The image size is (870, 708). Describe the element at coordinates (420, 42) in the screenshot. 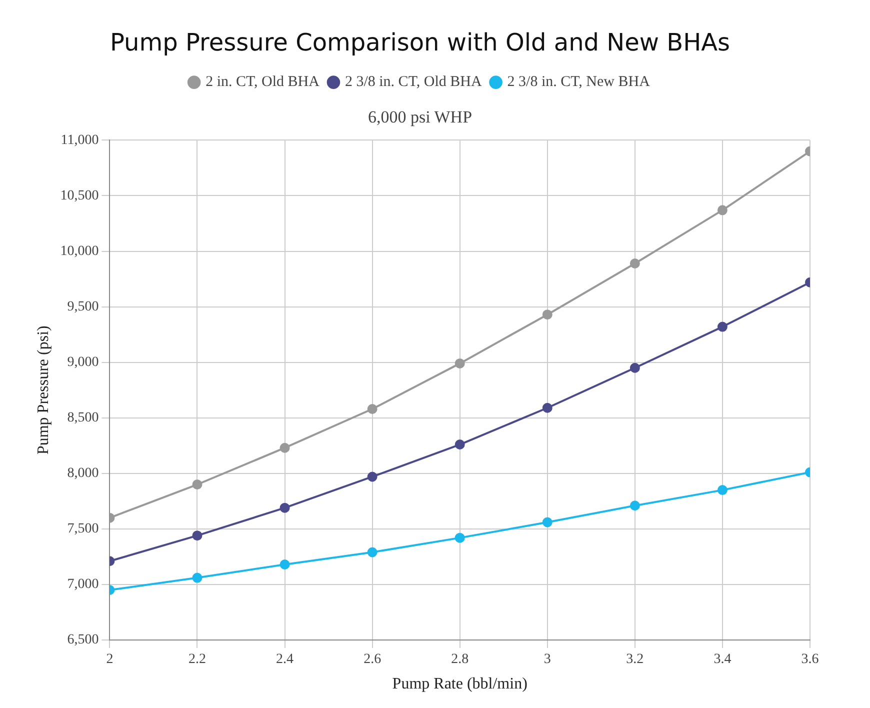

I see `chart-title: Pump Pressure Comparison with Old and New BHAs` at that location.